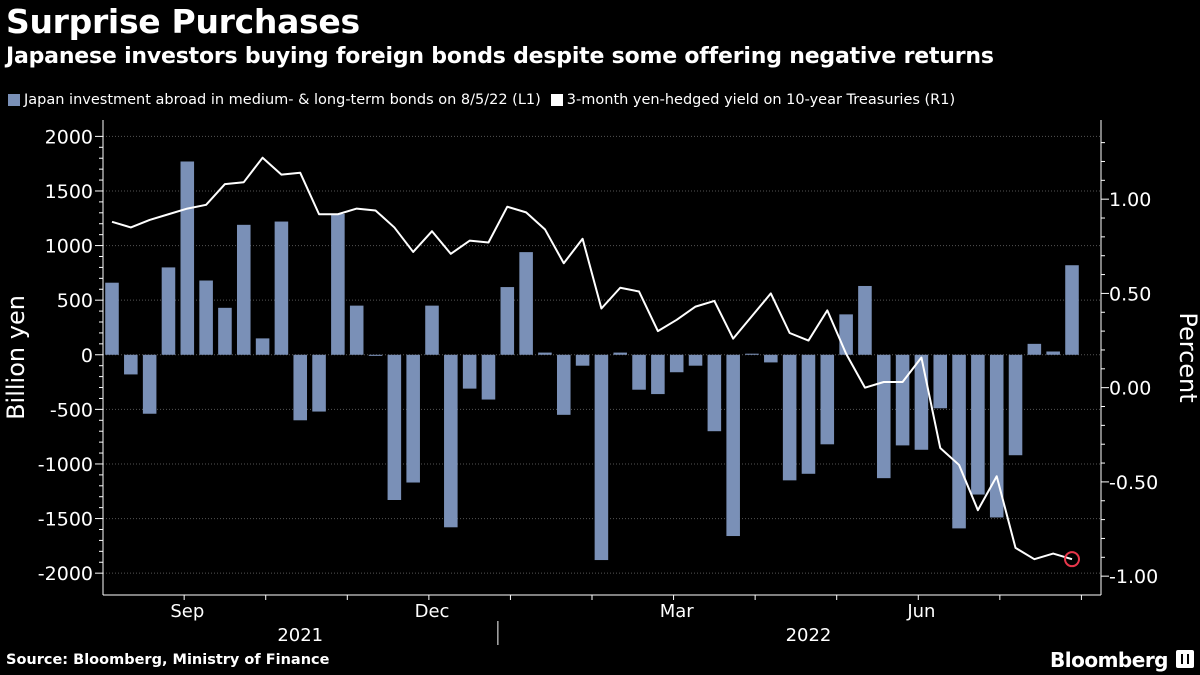 This screenshot has height=675, width=1200. Describe the element at coordinates (300, 635) in the screenshot. I see `x-axis-year-label: 2021` at that location.